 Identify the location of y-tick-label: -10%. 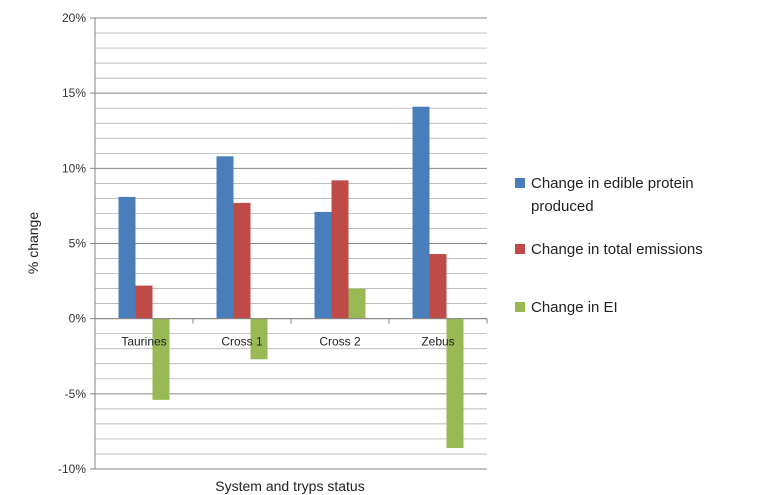
(72, 469).